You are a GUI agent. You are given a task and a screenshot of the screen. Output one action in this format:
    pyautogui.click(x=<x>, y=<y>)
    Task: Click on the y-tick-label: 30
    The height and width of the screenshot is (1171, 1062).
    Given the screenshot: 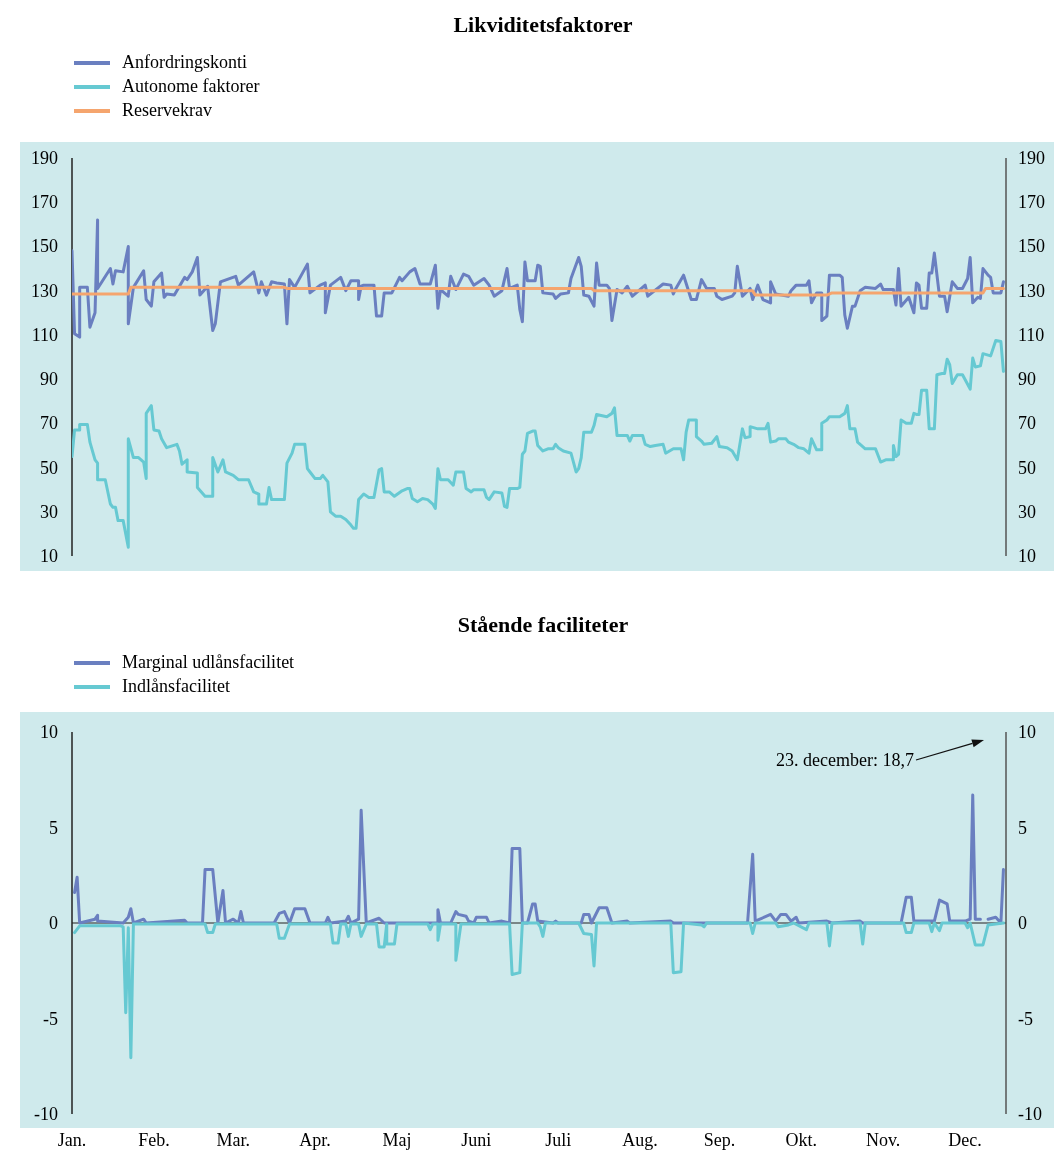 What is the action you would take?
    pyautogui.click(x=49, y=511)
    